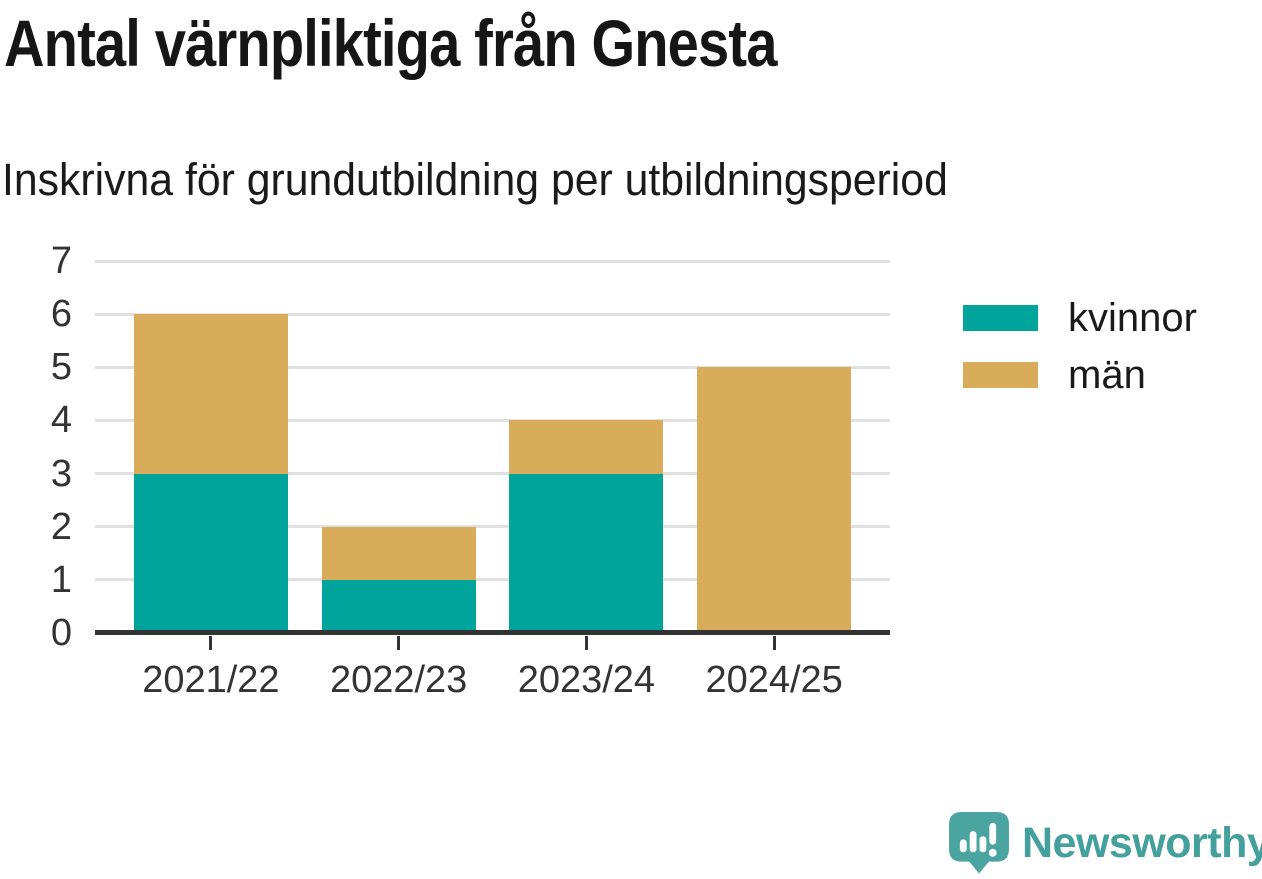 The image size is (1262, 879). I want to click on y-tick-label: 1, so click(61, 579).